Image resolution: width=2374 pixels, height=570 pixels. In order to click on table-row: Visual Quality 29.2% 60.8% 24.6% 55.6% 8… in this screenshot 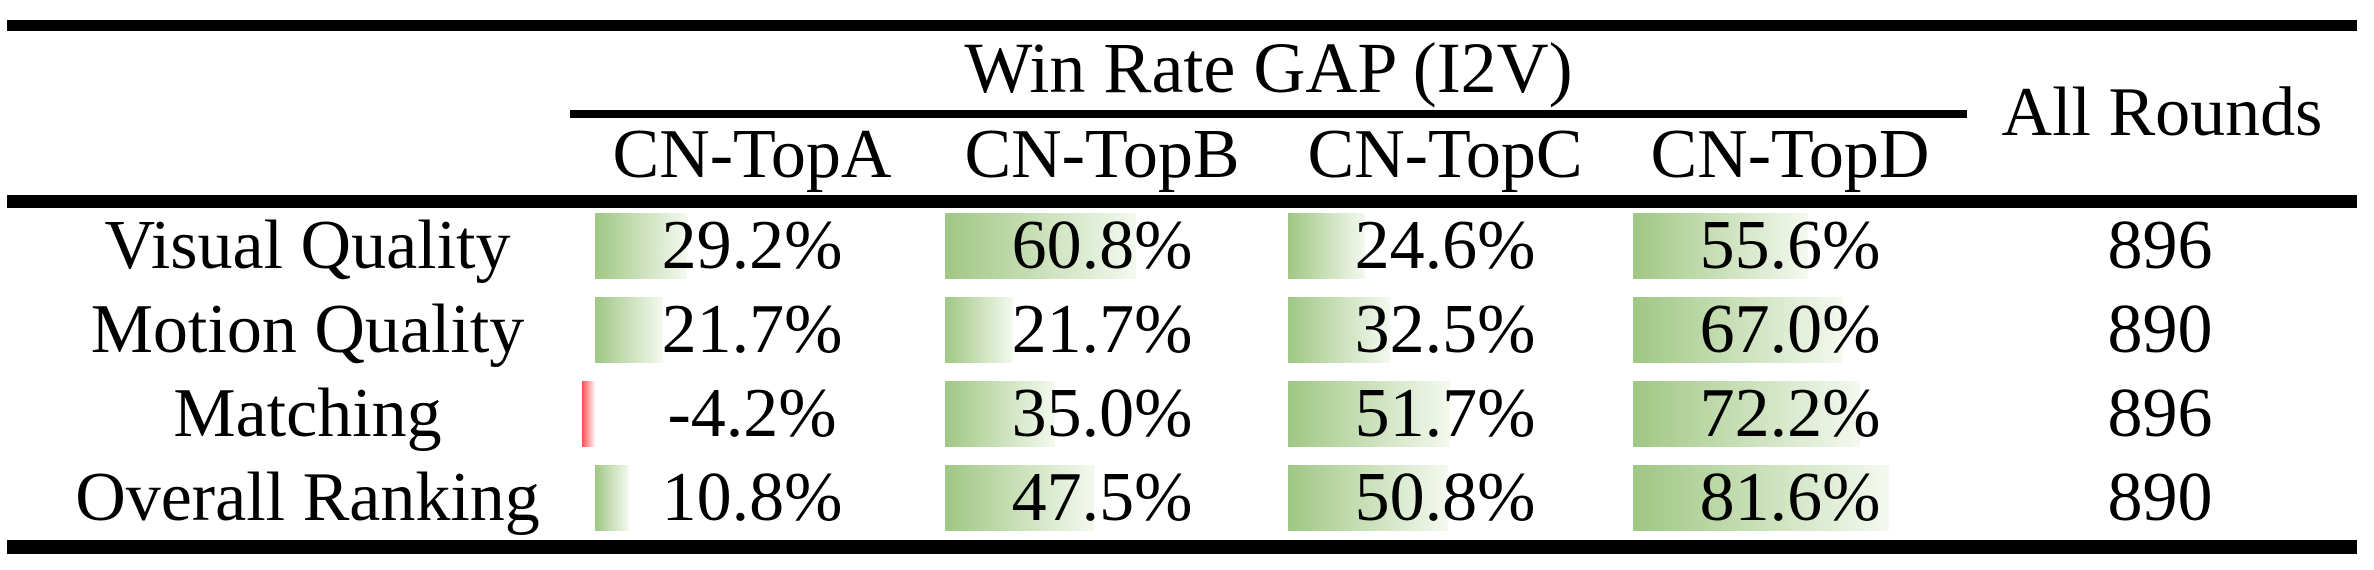, I will do `click(1187, 246)`.